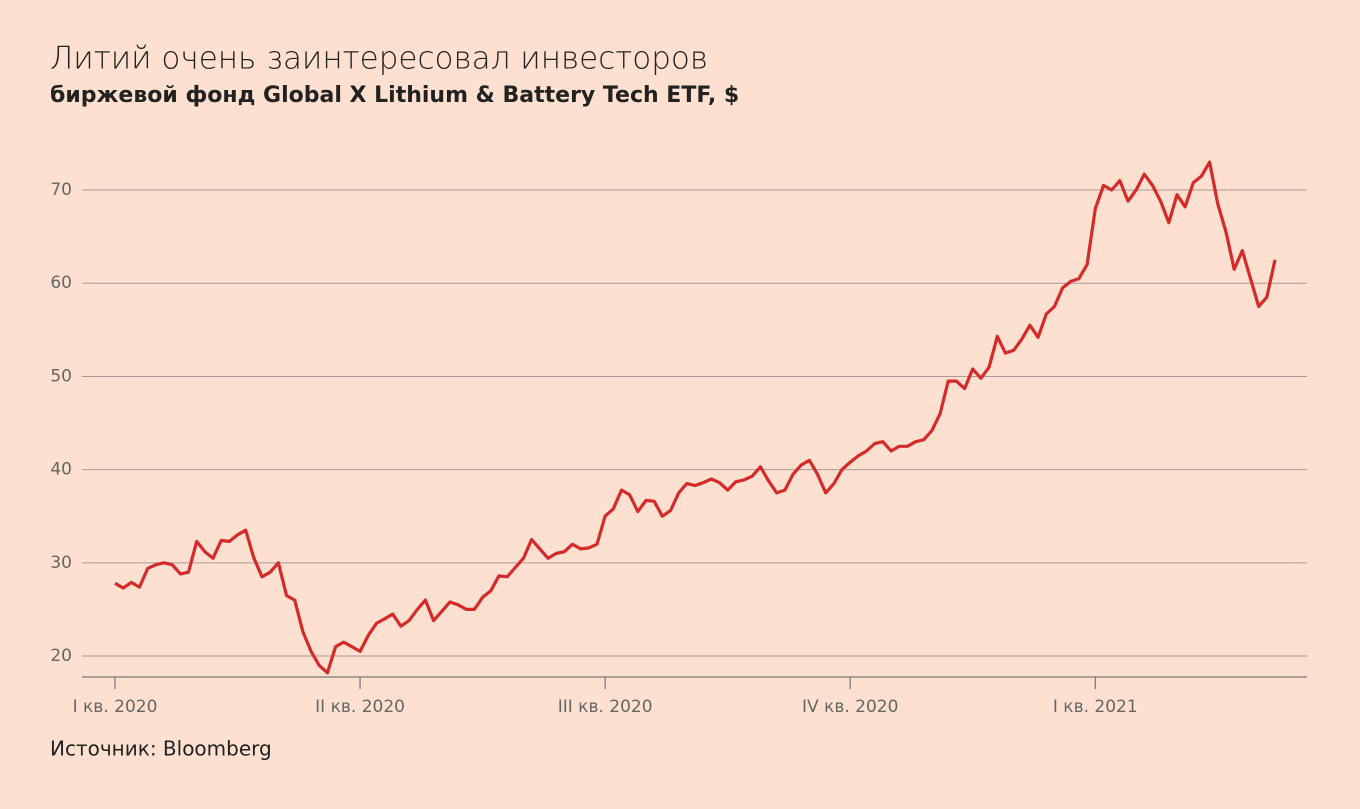 The width and height of the screenshot is (1360, 809). Describe the element at coordinates (61, 656) in the screenshot. I see `y-tick-label: 20` at that location.